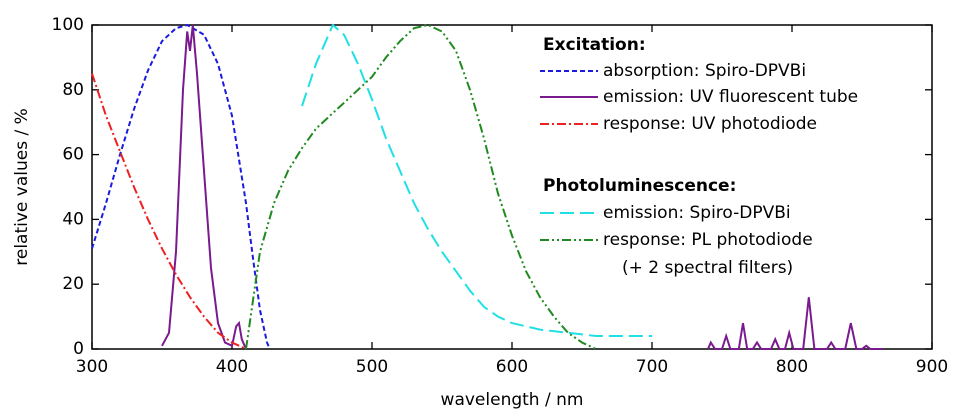 Image resolution: width=955 pixels, height=416 pixels. Describe the element at coordinates (22, 187) in the screenshot. I see `y-axis-label: relative values / %` at that location.